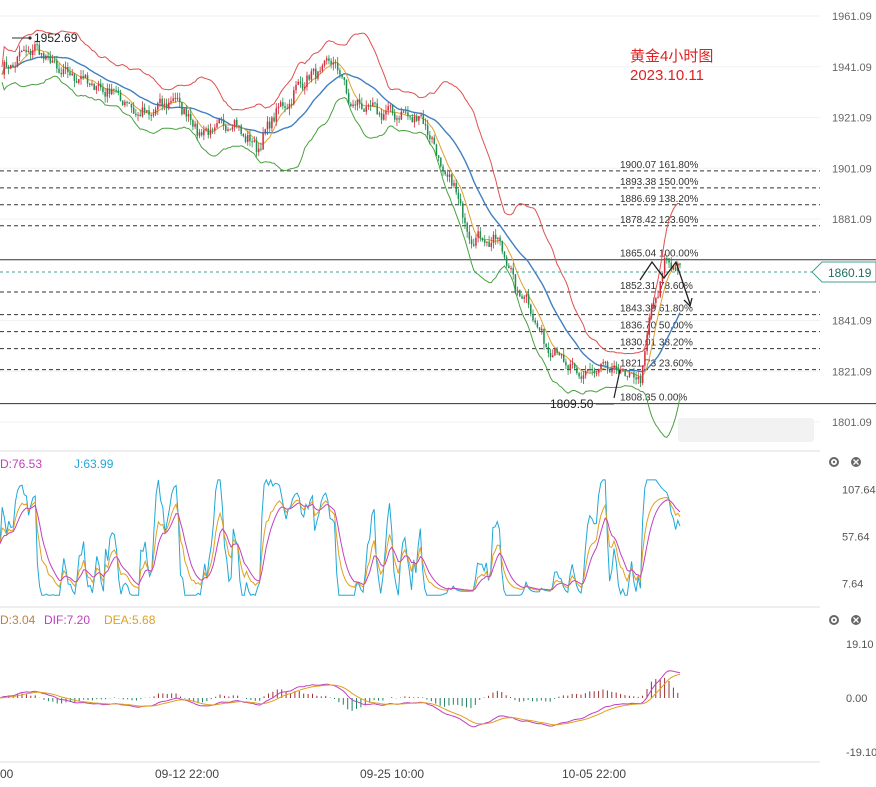 Image resolution: width=876 pixels, height=787 pixels. Describe the element at coordinates (659, 254) in the screenshot. I see `fib-label: 1865.04 100.00%` at that location.